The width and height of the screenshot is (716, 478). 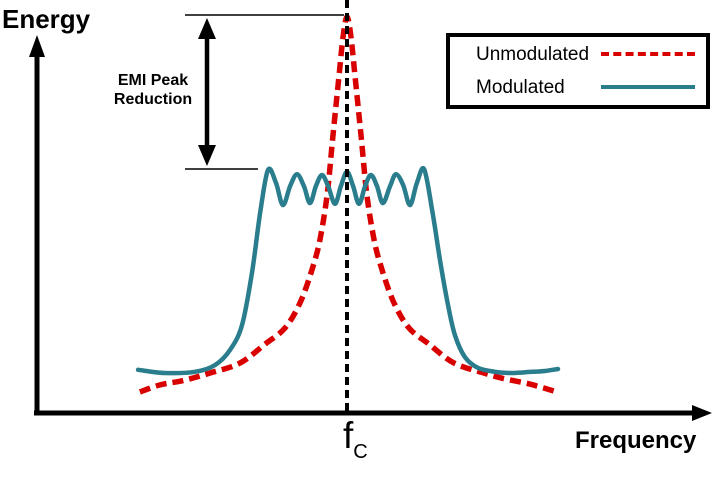 What do you see at coordinates (355, 439) in the screenshot?
I see `carrier-frequency-label: fC` at bounding box center [355, 439].